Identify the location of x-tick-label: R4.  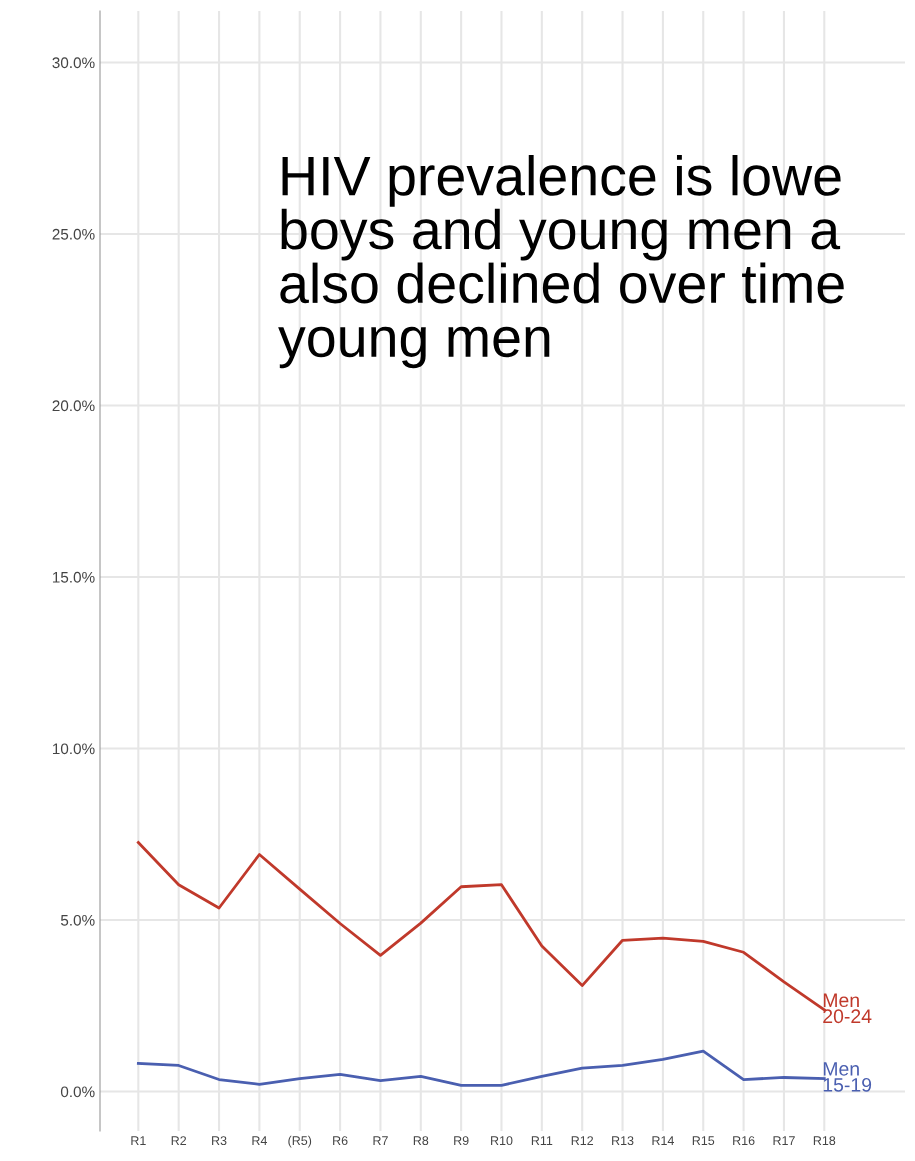
(260, 1140).